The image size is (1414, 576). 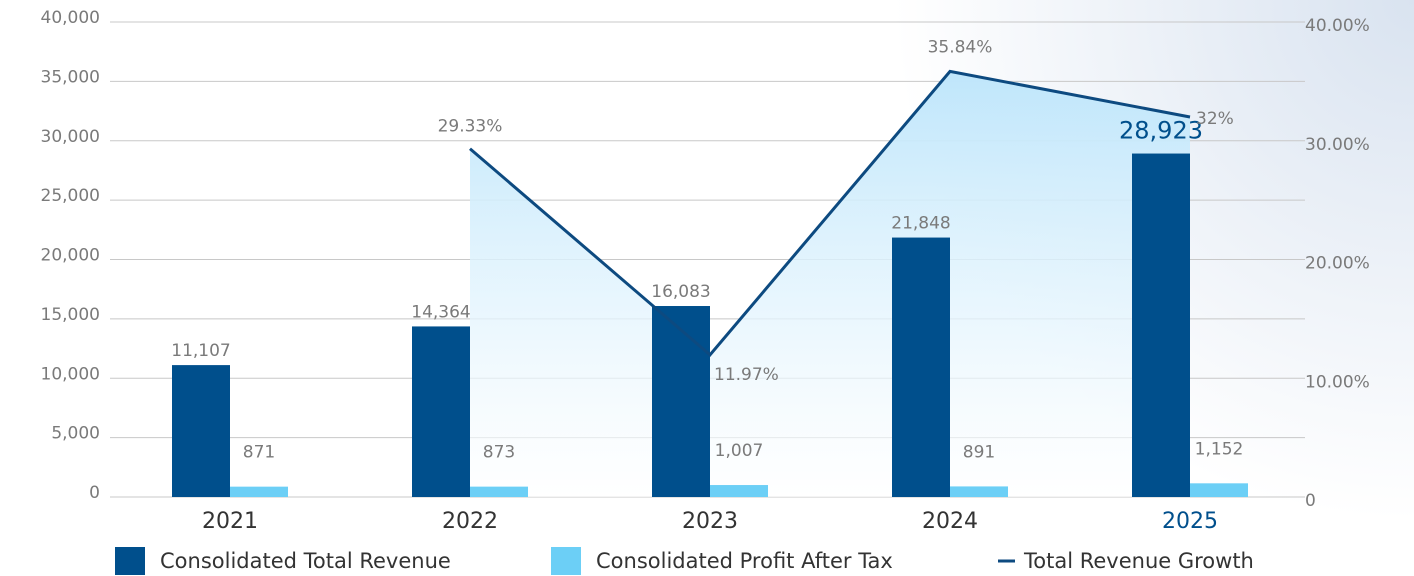 What do you see at coordinates (1219, 449) in the screenshot?
I see `value-label: 1,152` at bounding box center [1219, 449].